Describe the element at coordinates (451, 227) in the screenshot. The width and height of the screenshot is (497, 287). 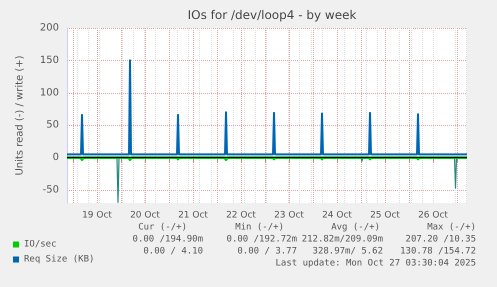
I see `text: Max (-/+)` at that location.